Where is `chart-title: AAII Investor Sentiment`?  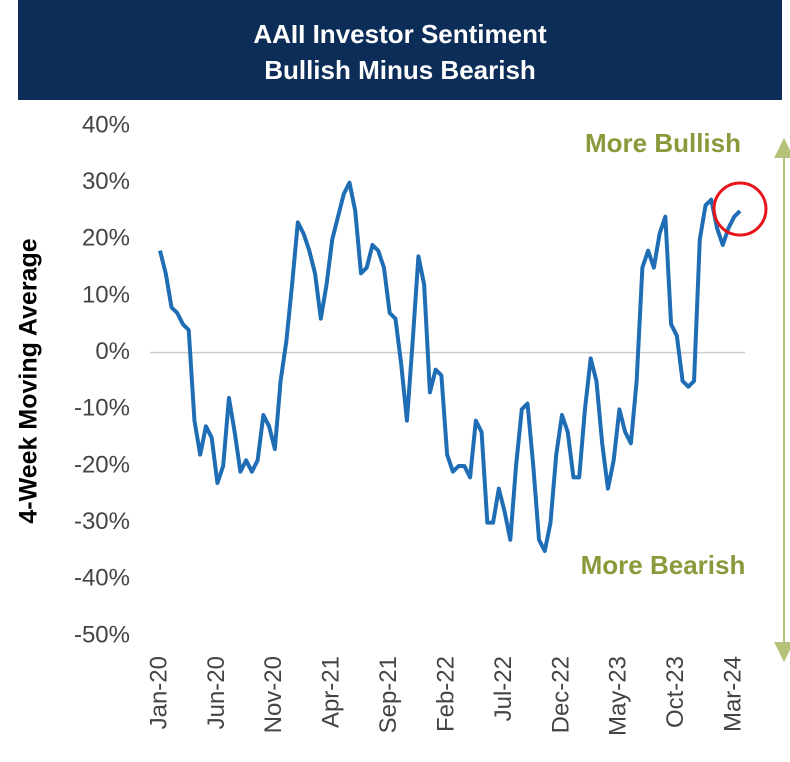
chart-title: AAII Investor Sentiment is located at coordinates (400, 34).